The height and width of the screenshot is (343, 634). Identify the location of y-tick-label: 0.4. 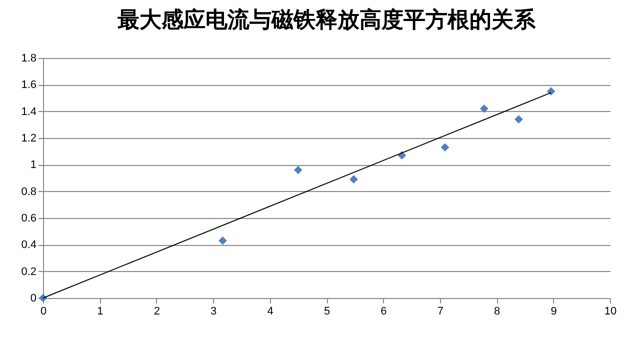
(28, 245).